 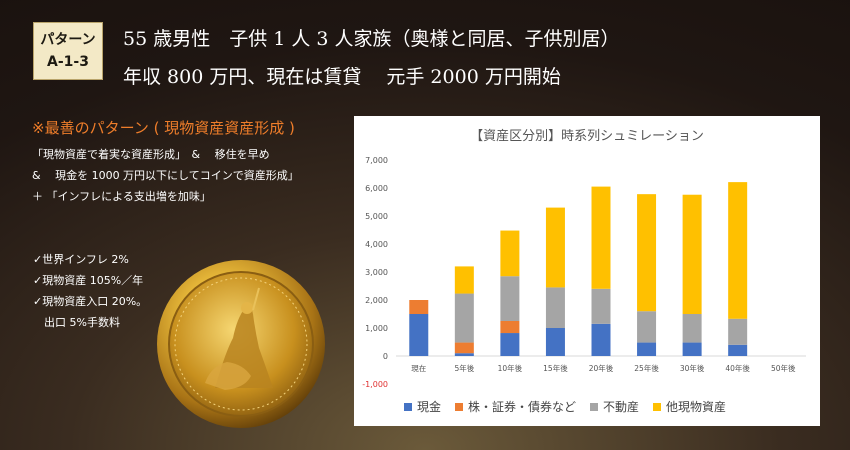 I want to click on pattern-desc-line: ＋ 「インフレによる支出増を加味」, so click(x=121, y=196).